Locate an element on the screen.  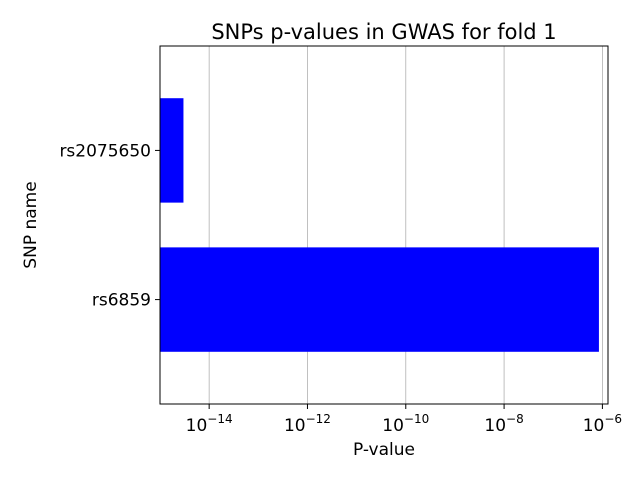
y-axis-label: SNP name is located at coordinates (31, 224).